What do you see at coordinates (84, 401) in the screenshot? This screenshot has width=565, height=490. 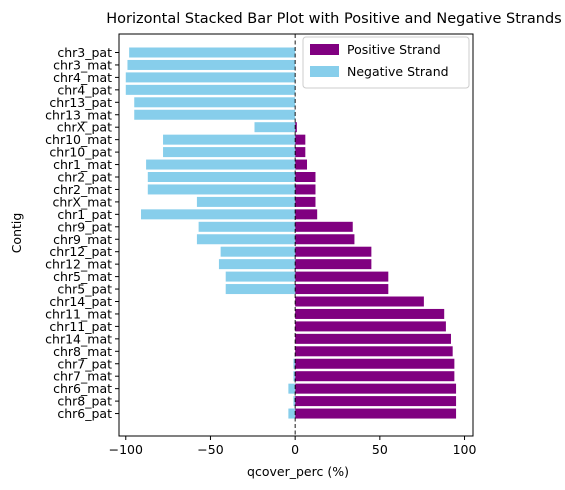 I see `y-tick-label: chr8_pat` at bounding box center [84, 401].